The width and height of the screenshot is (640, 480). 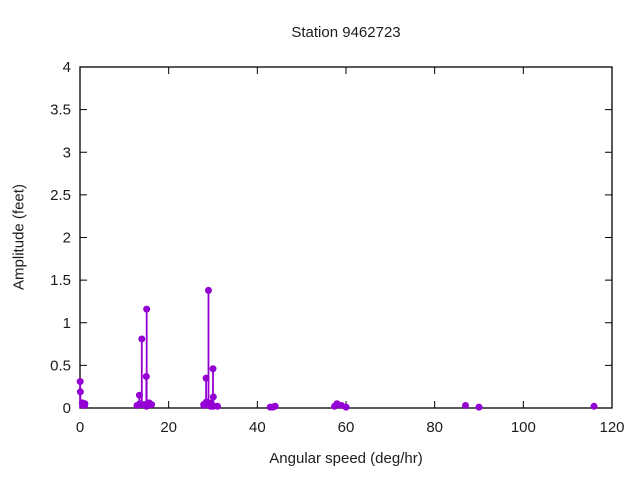 I want to click on y-tick-label: 3.5, so click(x=60, y=110).